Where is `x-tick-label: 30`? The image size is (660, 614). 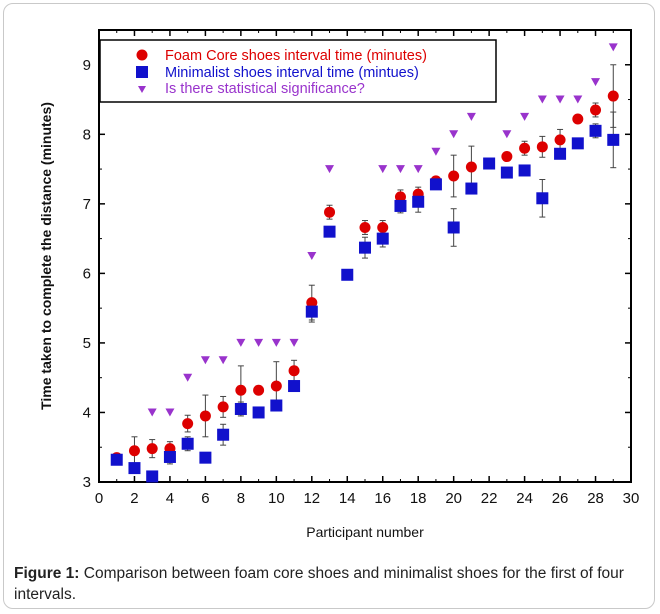
x-tick-label: 30 is located at coordinates (631, 498).